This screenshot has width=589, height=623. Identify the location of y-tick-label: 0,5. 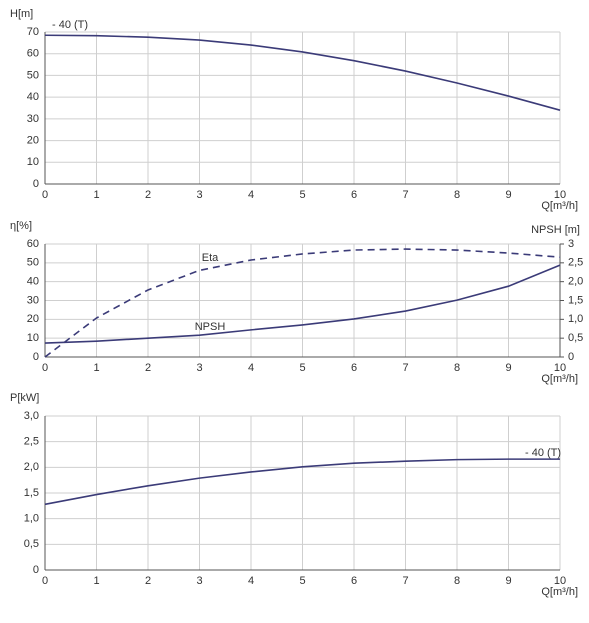
(31, 544).